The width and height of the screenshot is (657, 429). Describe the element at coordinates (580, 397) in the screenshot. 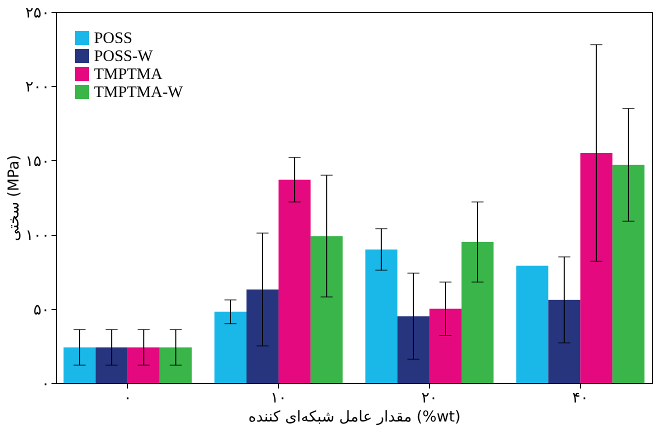

I see `x-tick-label: ۴۰` at that location.